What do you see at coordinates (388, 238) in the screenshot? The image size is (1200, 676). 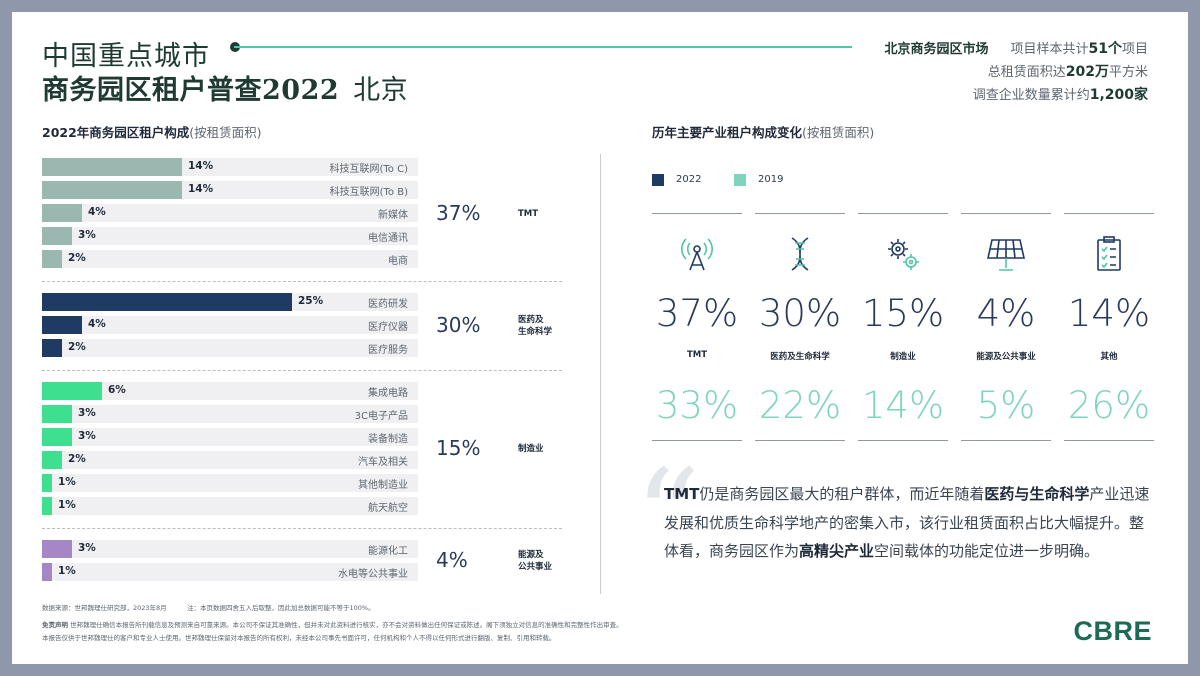 I see `bar-category-label: 电信通讯` at bounding box center [388, 238].